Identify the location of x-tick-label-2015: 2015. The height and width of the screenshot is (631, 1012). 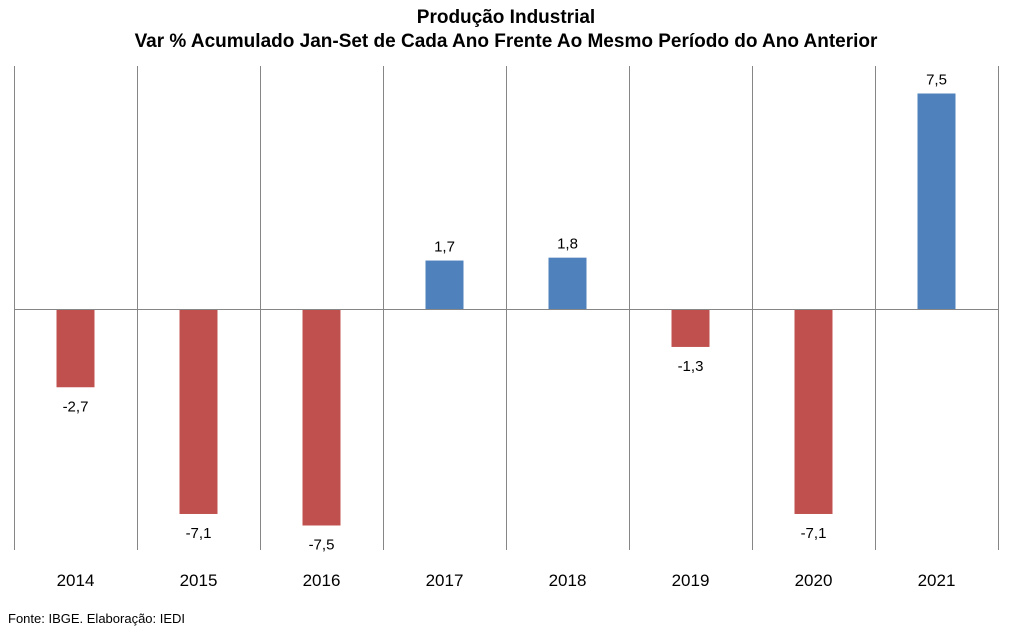
(199, 580).